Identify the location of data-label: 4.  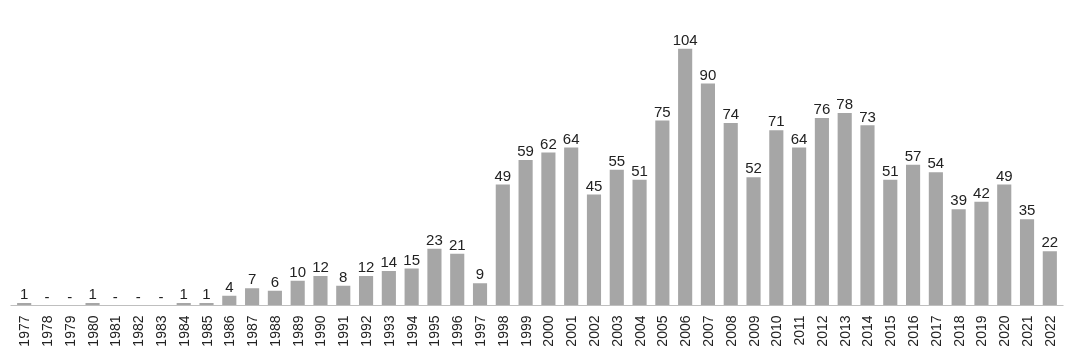
(229, 286).